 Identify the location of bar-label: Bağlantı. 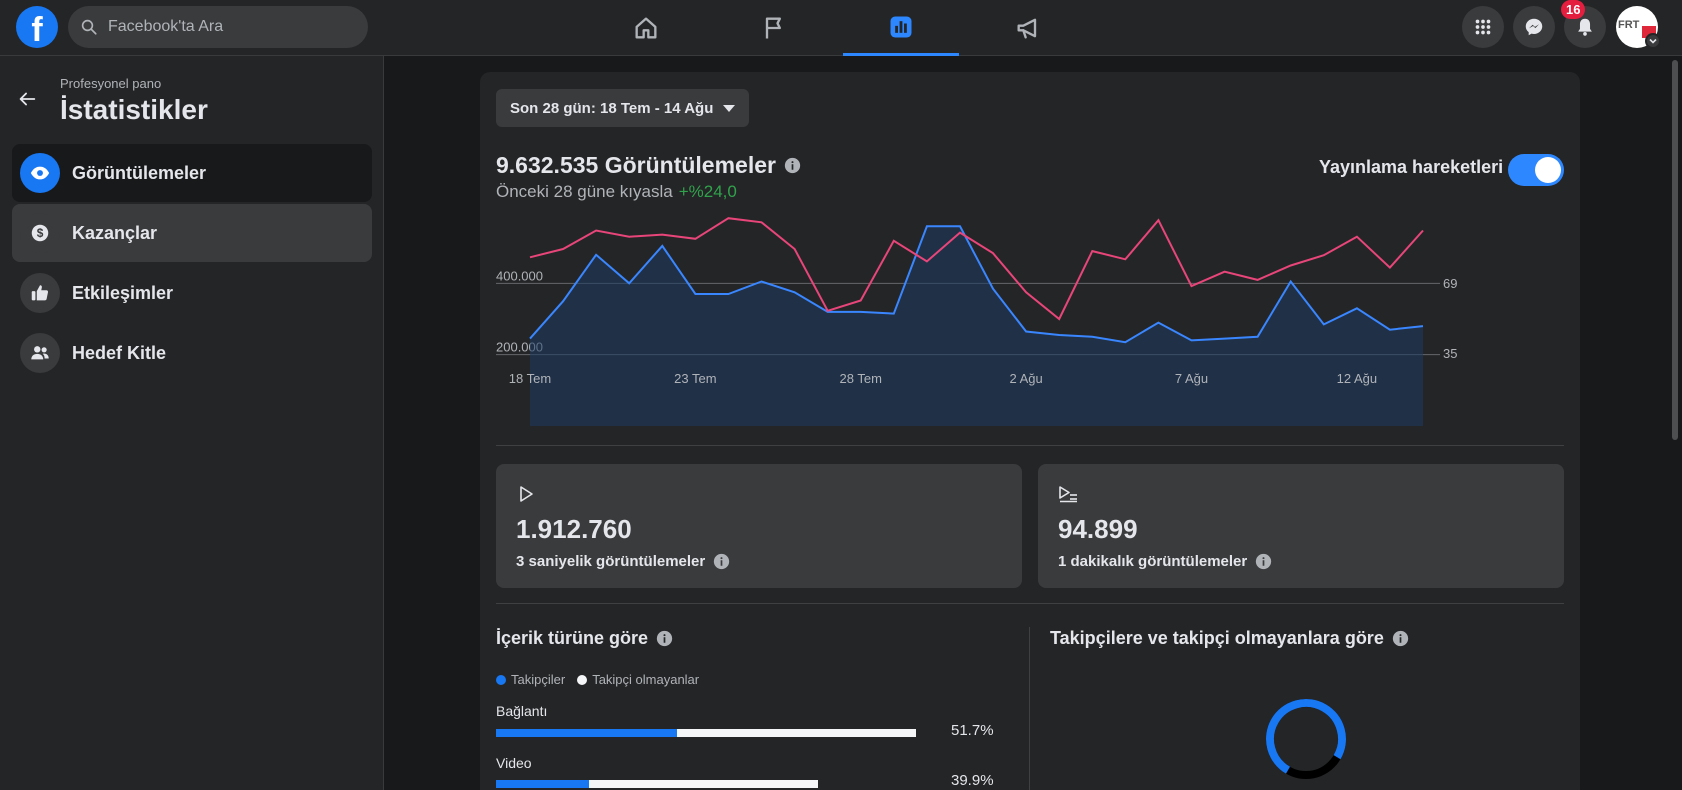
(522, 711).